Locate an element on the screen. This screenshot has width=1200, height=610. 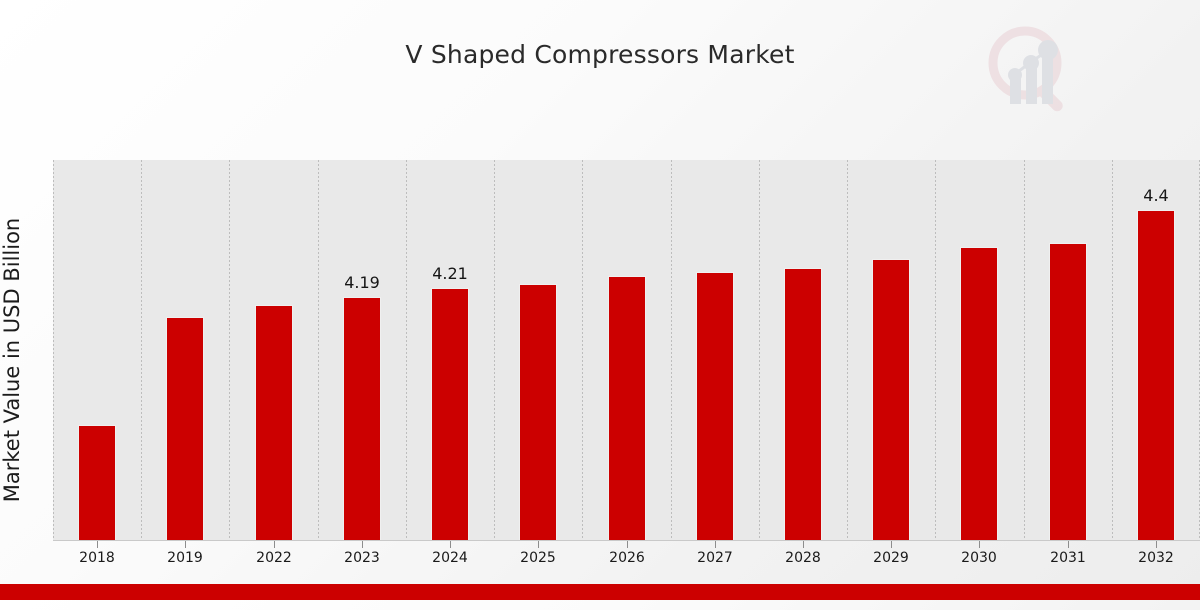
bar-2024 is located at coordinates (450, 414).